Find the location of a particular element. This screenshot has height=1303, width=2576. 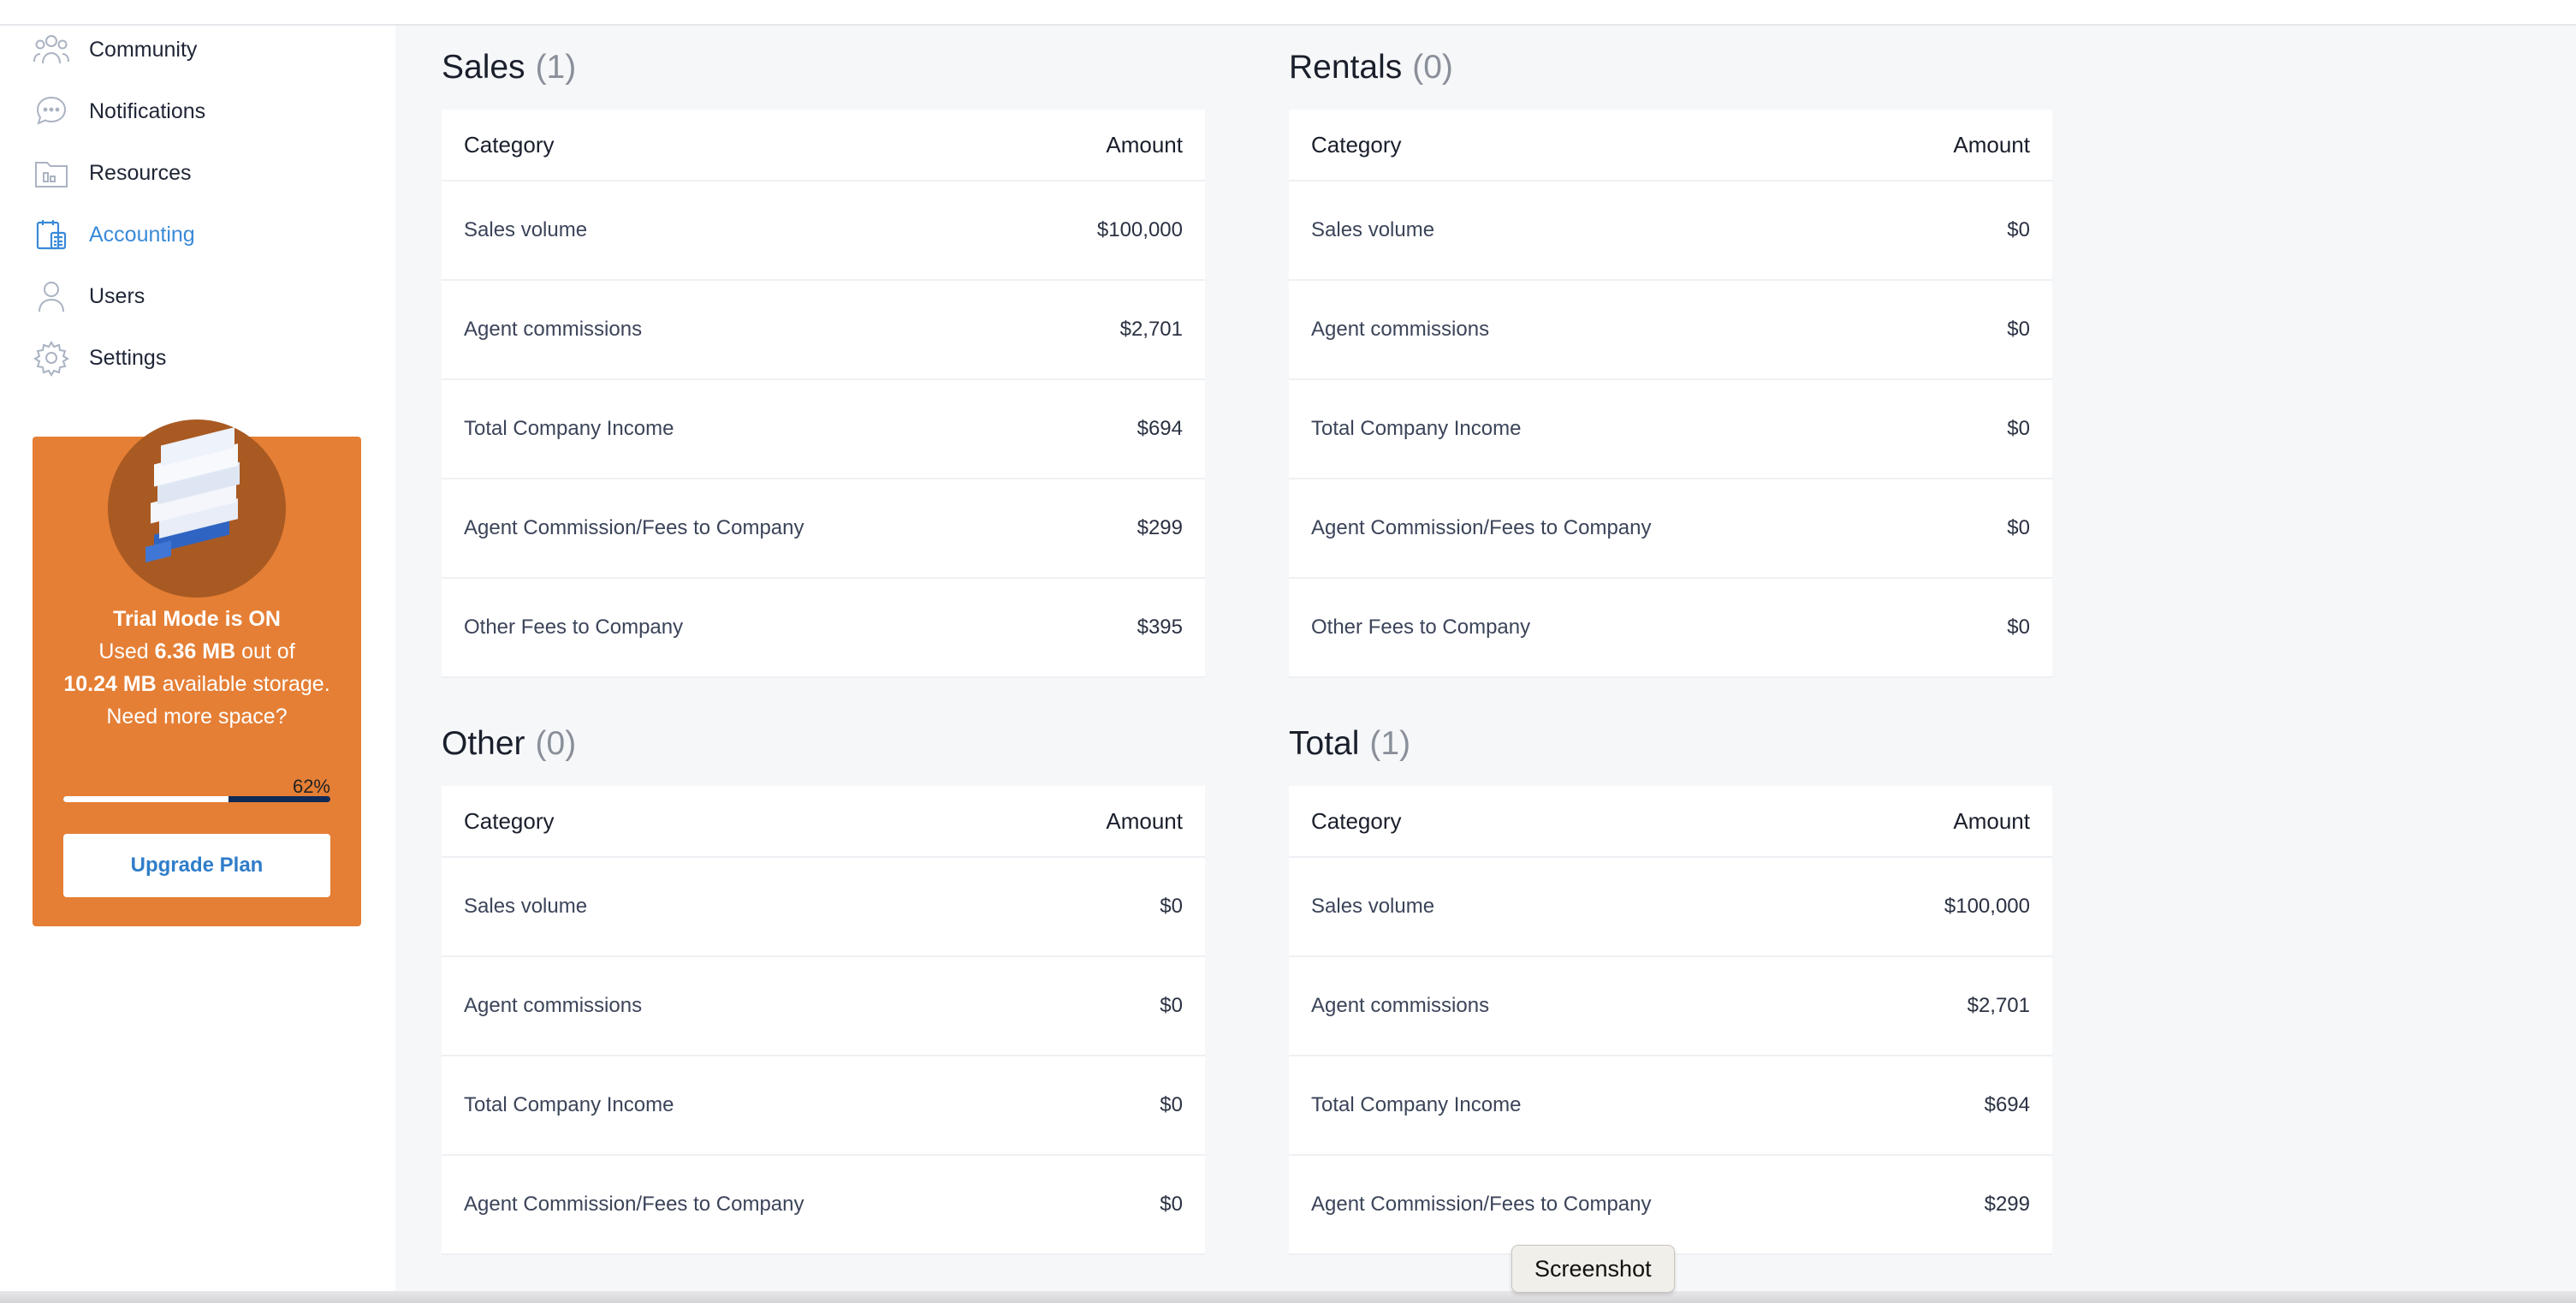

category-header: Category is located at coordinates (1356, 820).